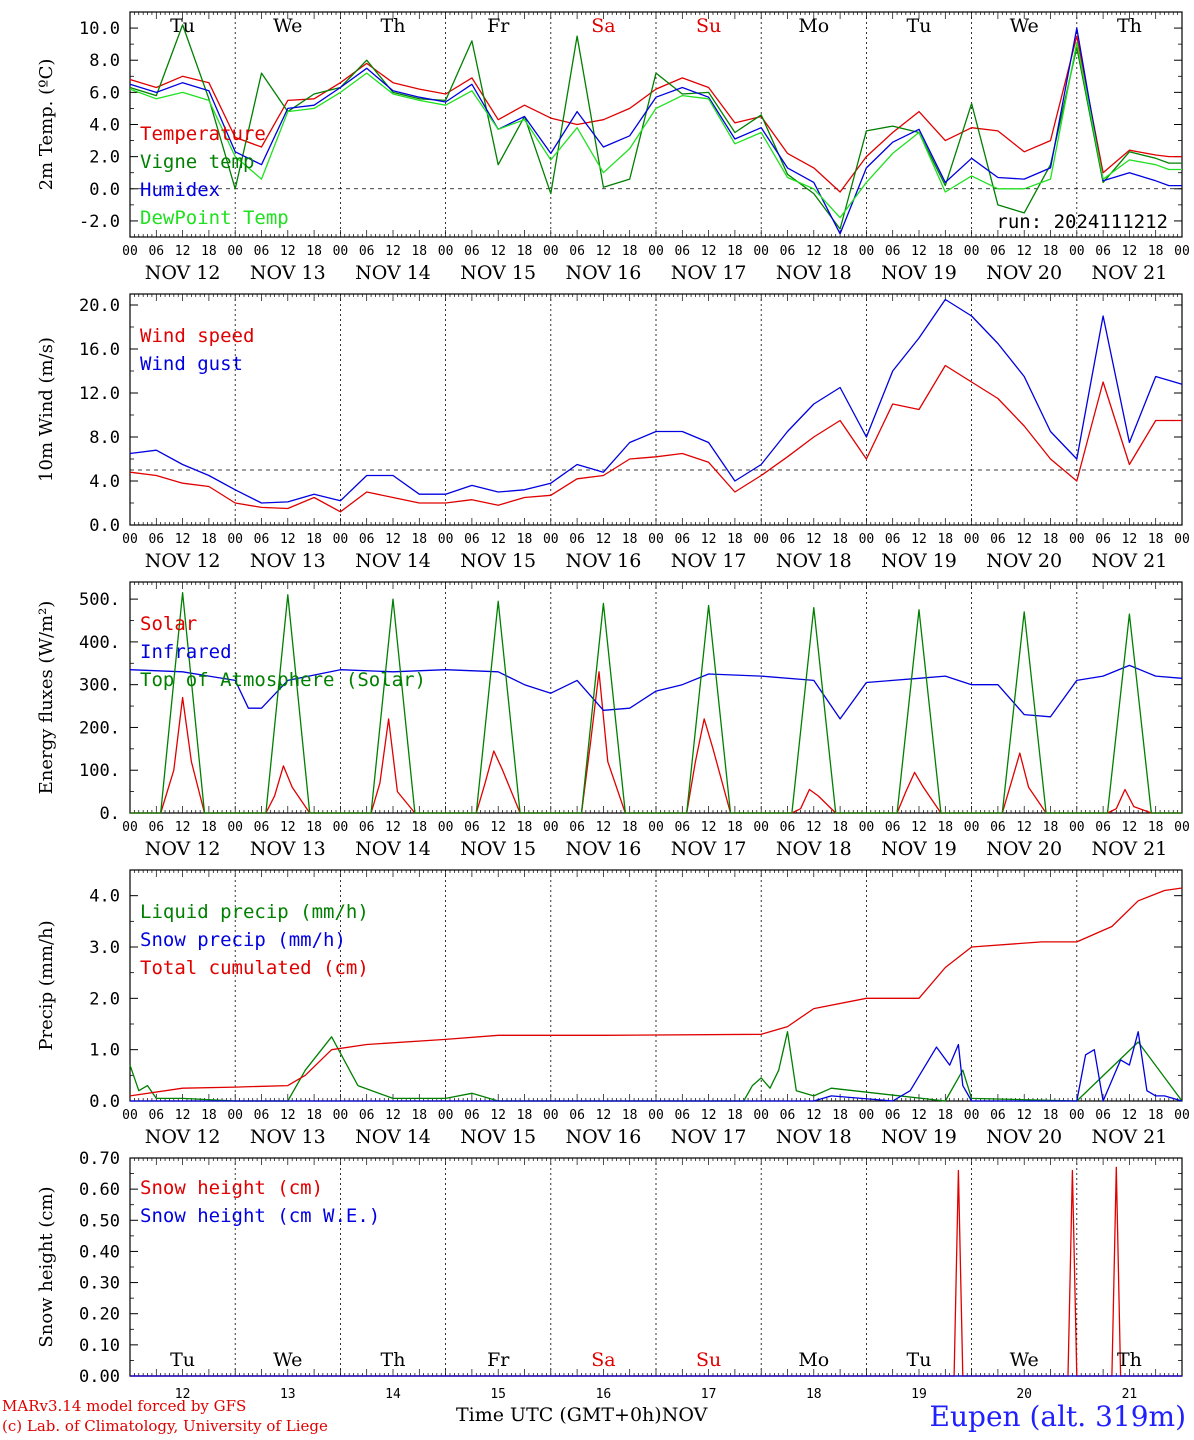 The image size is (1194, 1440). I want to click on day-name: We, so click(287, 26).